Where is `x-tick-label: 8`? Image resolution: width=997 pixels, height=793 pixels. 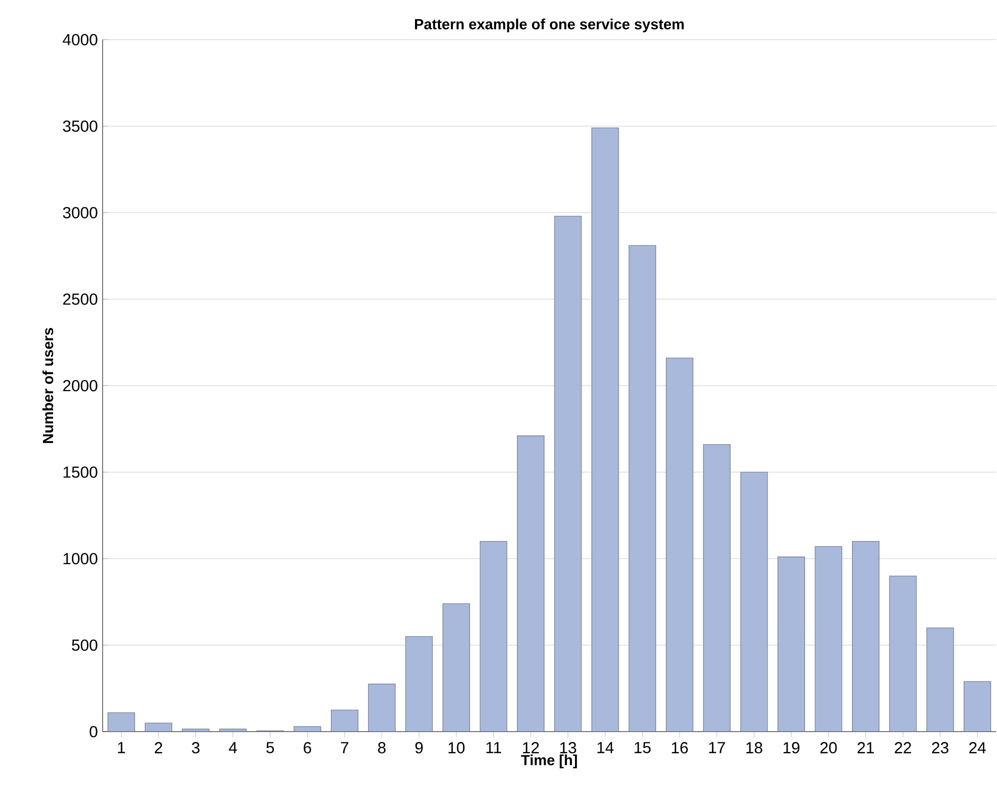
x-tick-label: 8 is located at coordinates (382, 748).